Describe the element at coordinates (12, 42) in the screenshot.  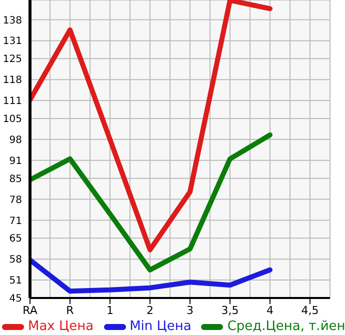
I see `y-tick-label: 131` at that location.